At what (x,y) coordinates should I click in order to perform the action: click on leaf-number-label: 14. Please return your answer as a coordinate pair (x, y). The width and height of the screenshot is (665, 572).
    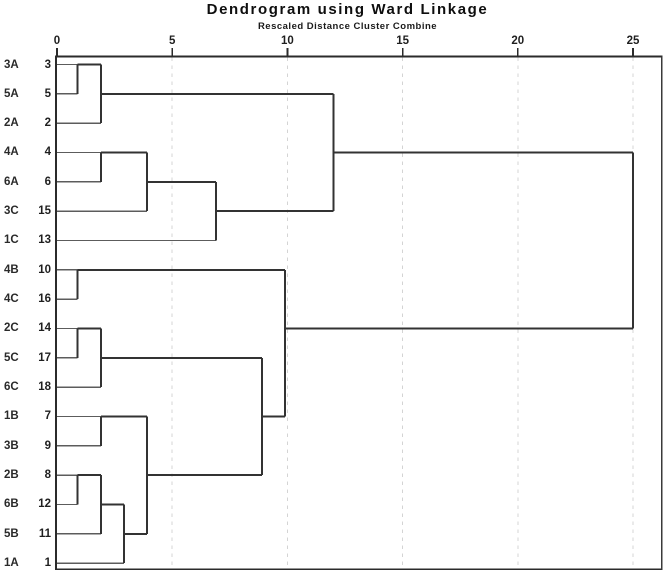
    Looking at the image, I should click on (44, 328).